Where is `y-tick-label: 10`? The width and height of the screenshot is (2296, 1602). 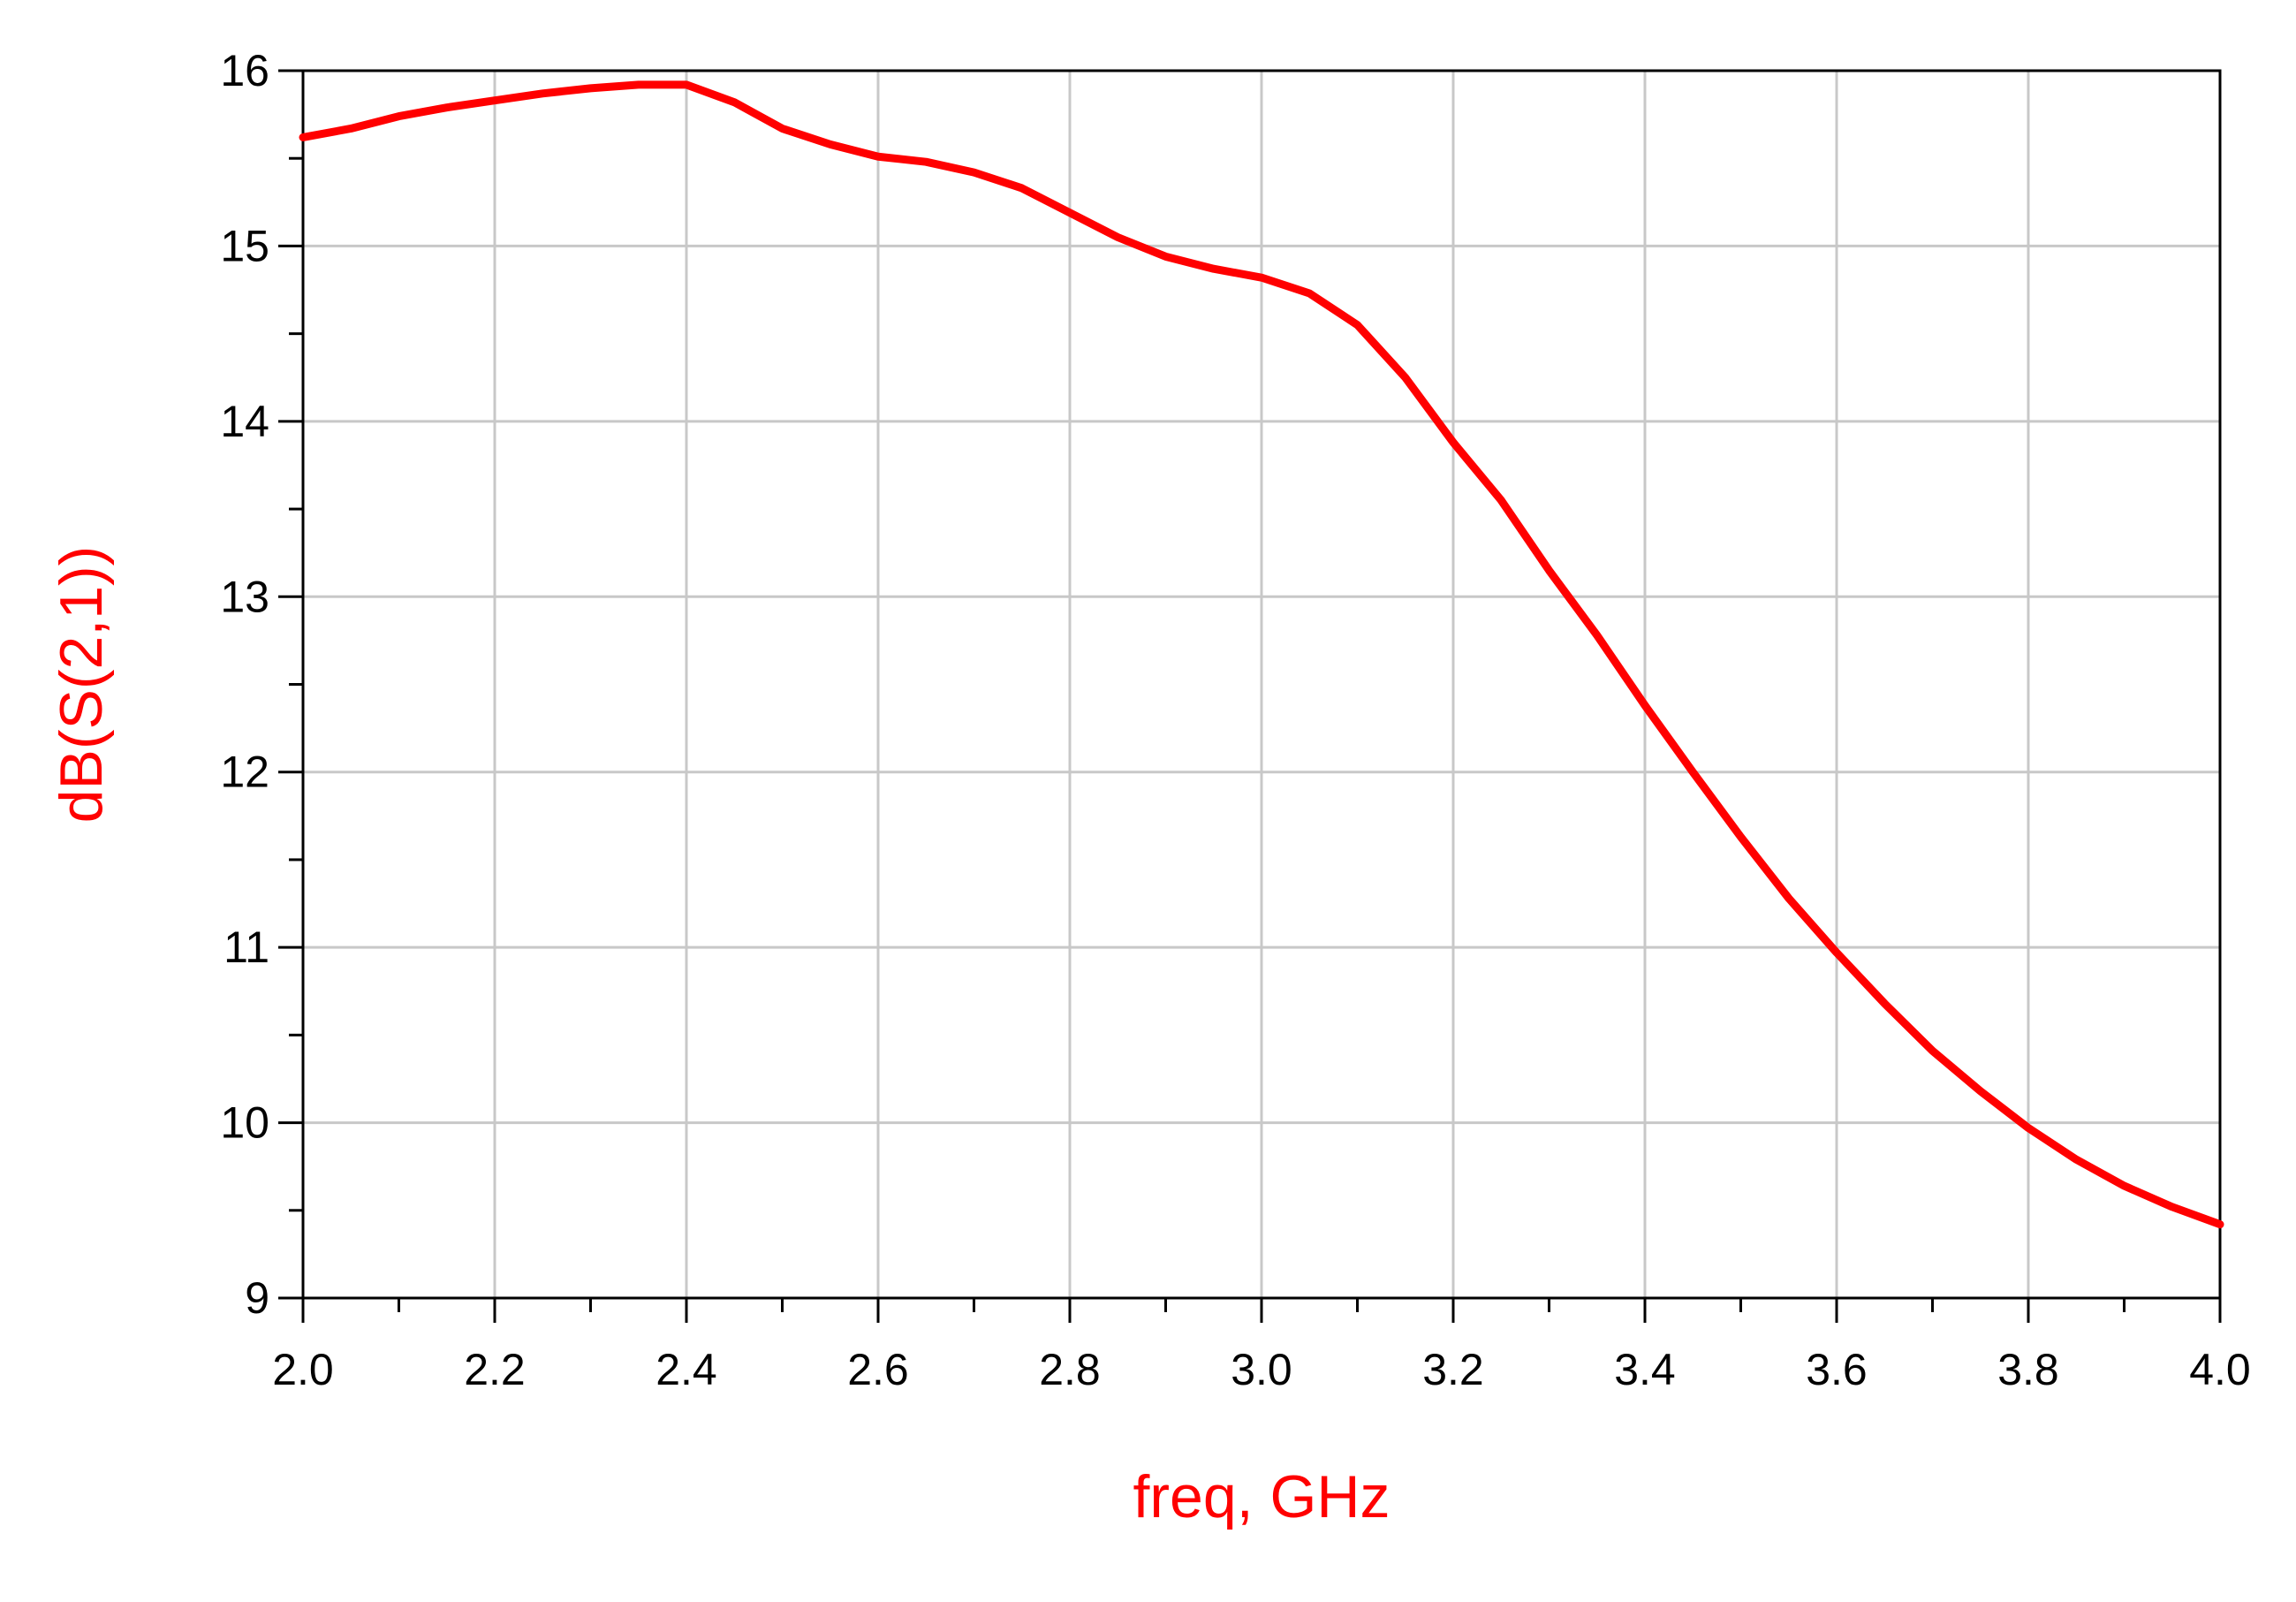 y-tick-label: 10 is located at coordinates (244, 1123).